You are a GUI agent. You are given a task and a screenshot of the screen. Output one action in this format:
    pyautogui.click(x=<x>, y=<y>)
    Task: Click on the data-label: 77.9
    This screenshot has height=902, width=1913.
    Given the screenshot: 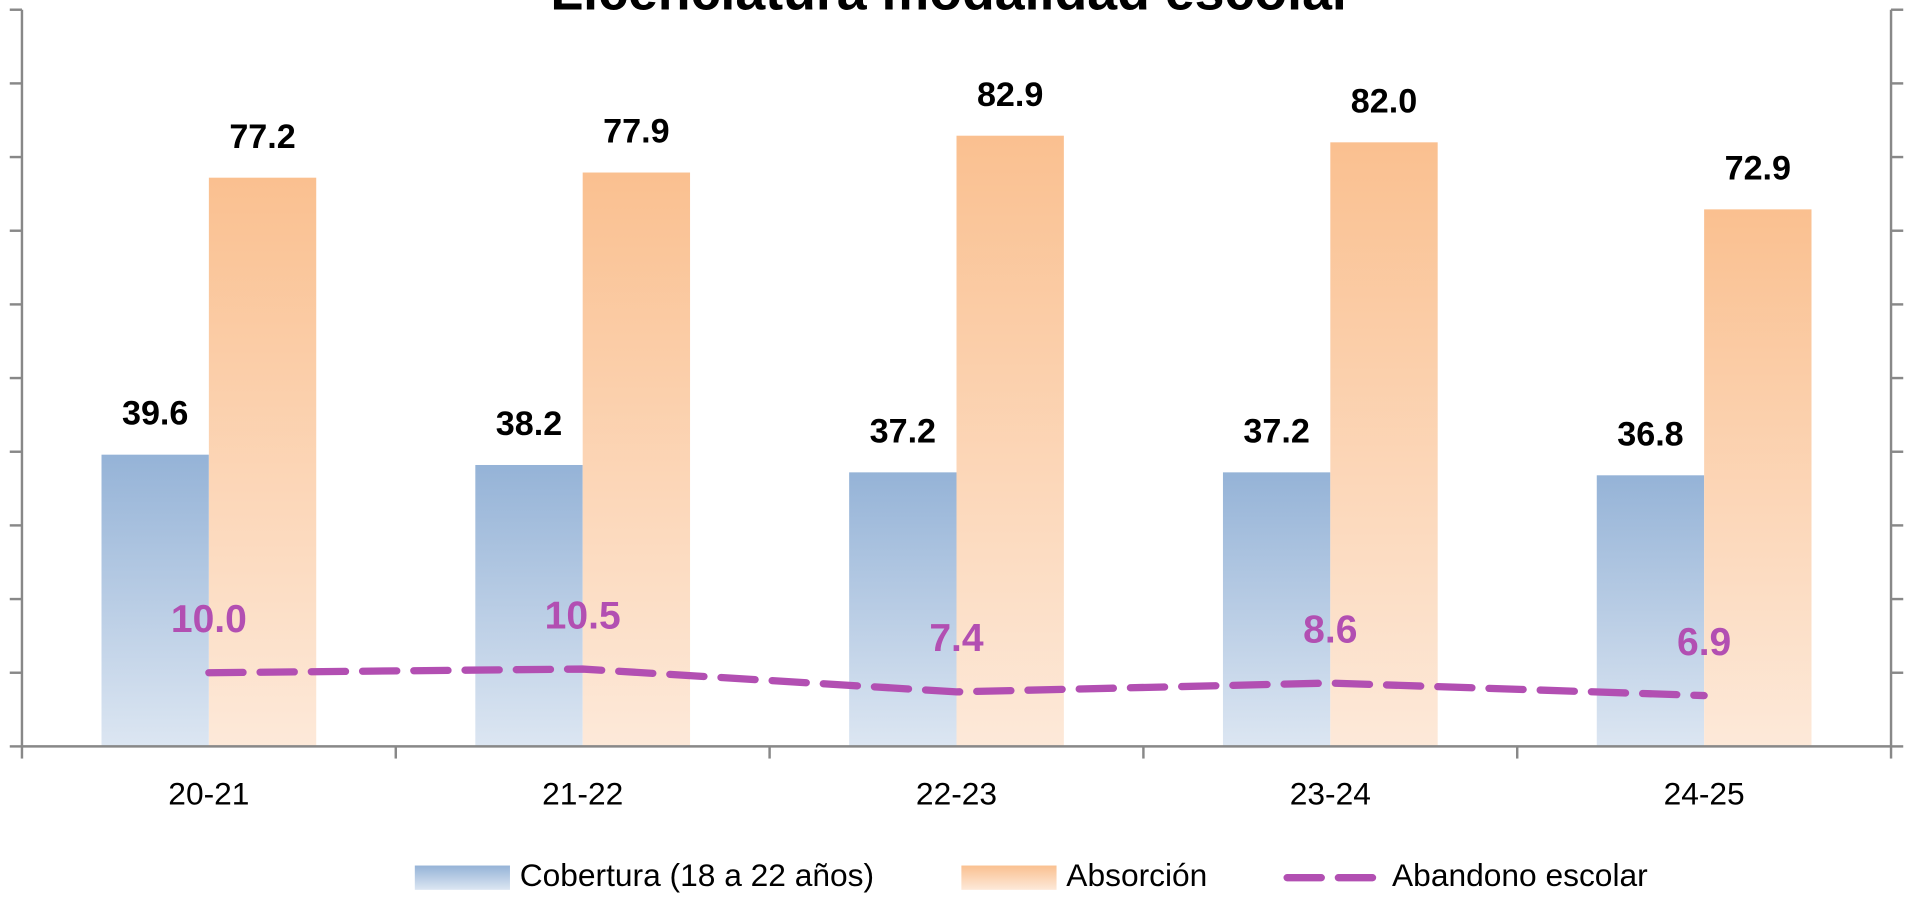 What is the action you would take?
    pyautogui.click(x=636, y=132)
    